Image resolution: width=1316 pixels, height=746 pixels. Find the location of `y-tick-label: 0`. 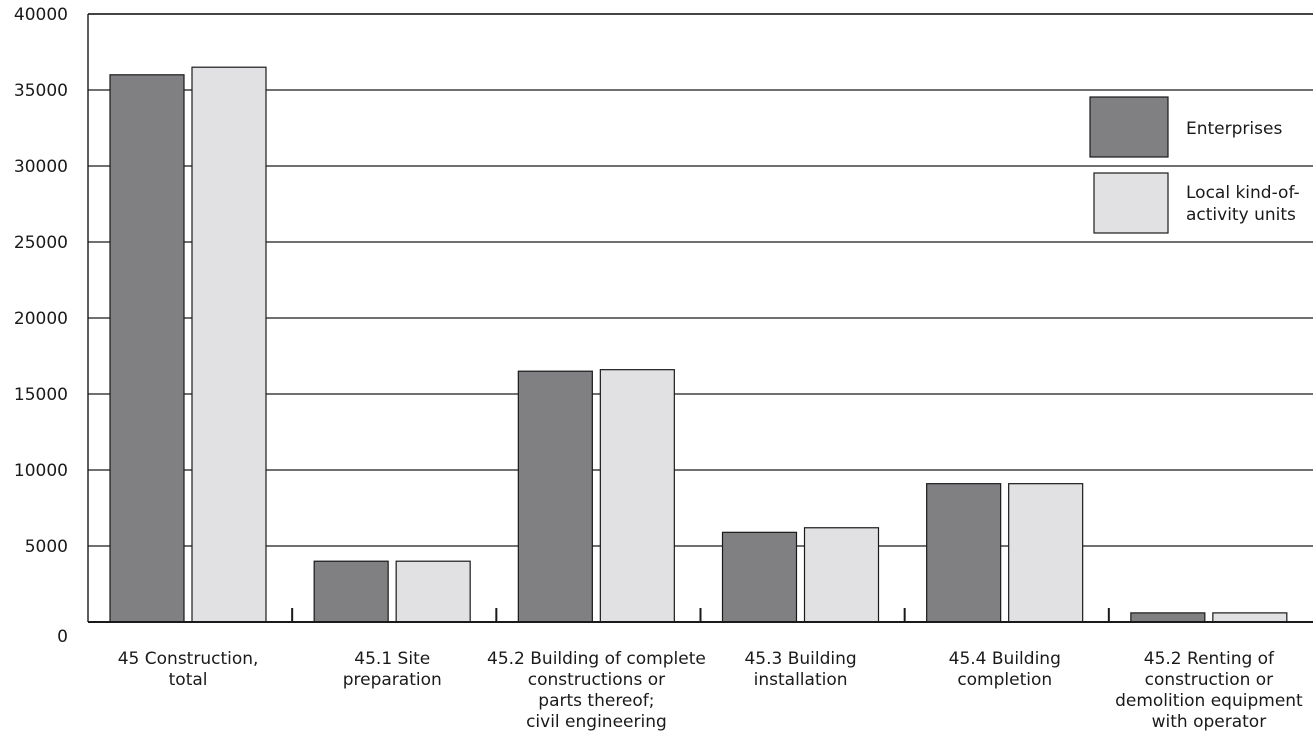

y-tick-label: 0 is located at coordinates (62, 637).